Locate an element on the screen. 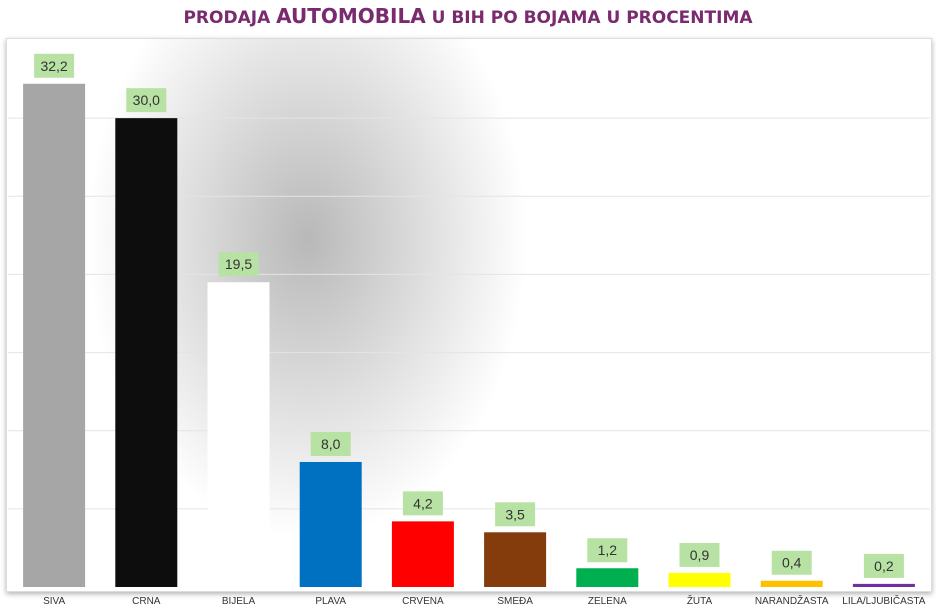  data-label: 19,5 is located at coordinates (238, 264).